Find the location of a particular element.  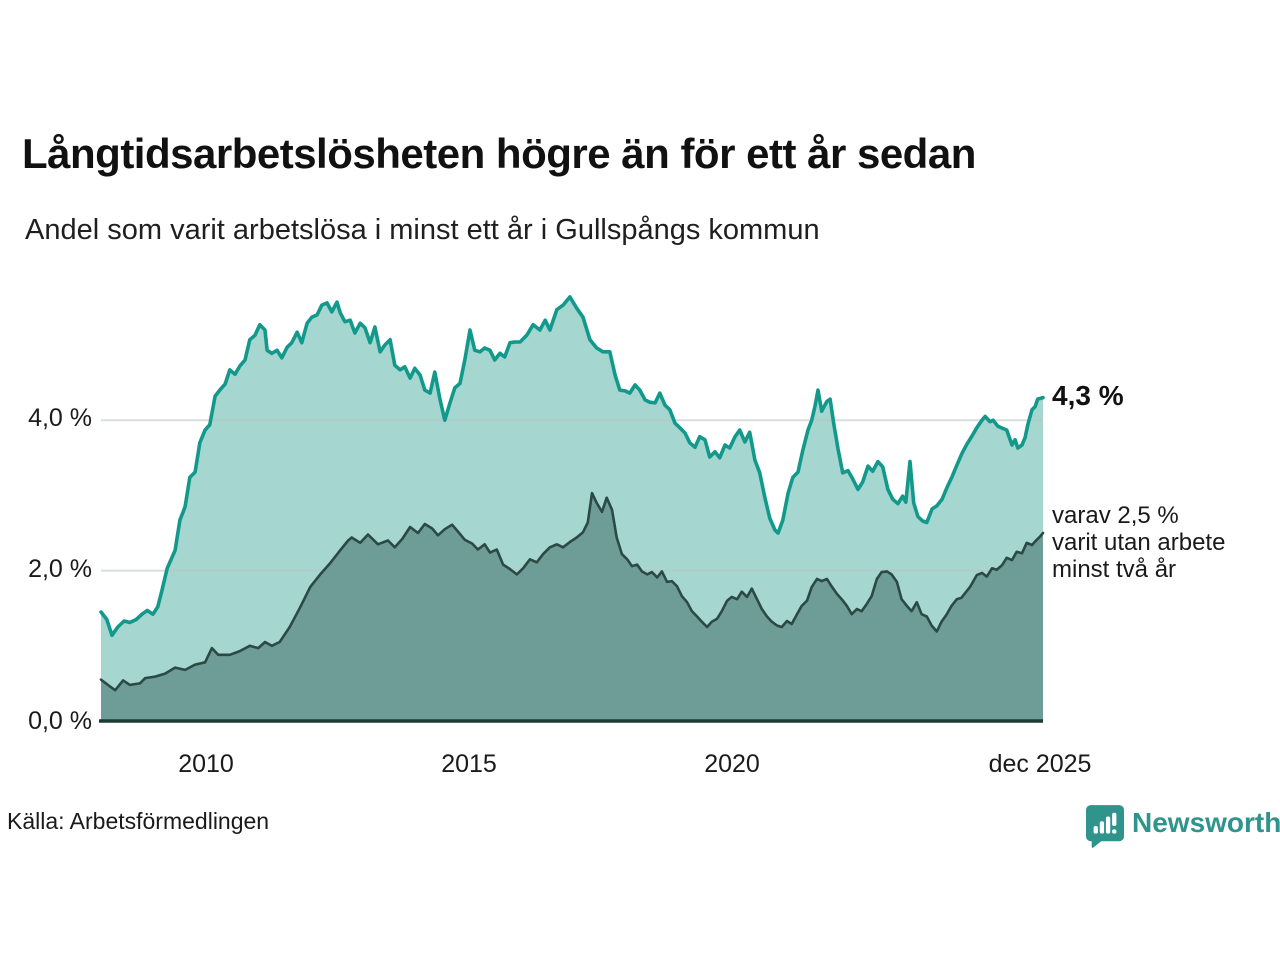

latest-value-label: 4,3 % is located at coordinates (1088, 395).